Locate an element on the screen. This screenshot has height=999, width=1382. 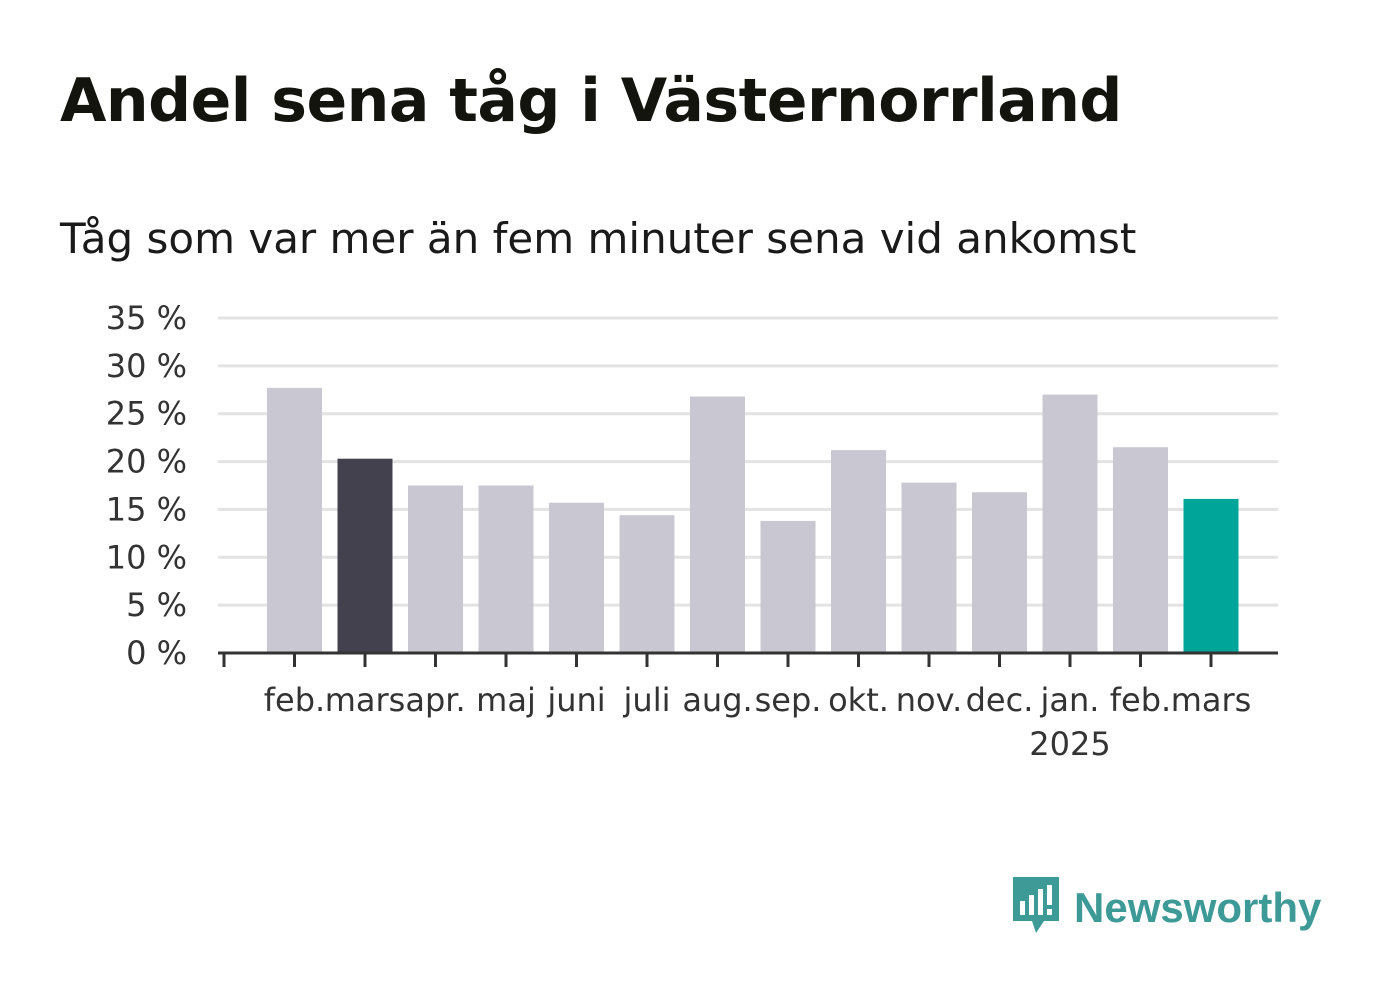
y-tick-label: 25 % is located at coordinates (146, 414).